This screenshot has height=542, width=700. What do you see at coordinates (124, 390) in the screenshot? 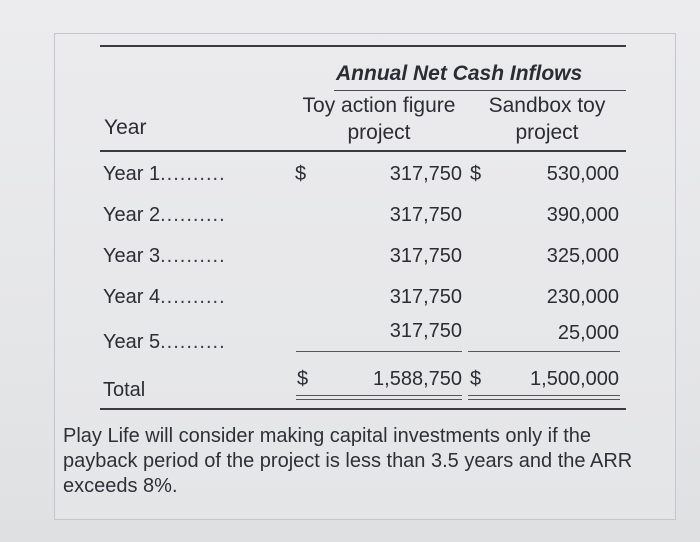
I see `total-label: Total` at bounding box center [124, 390].